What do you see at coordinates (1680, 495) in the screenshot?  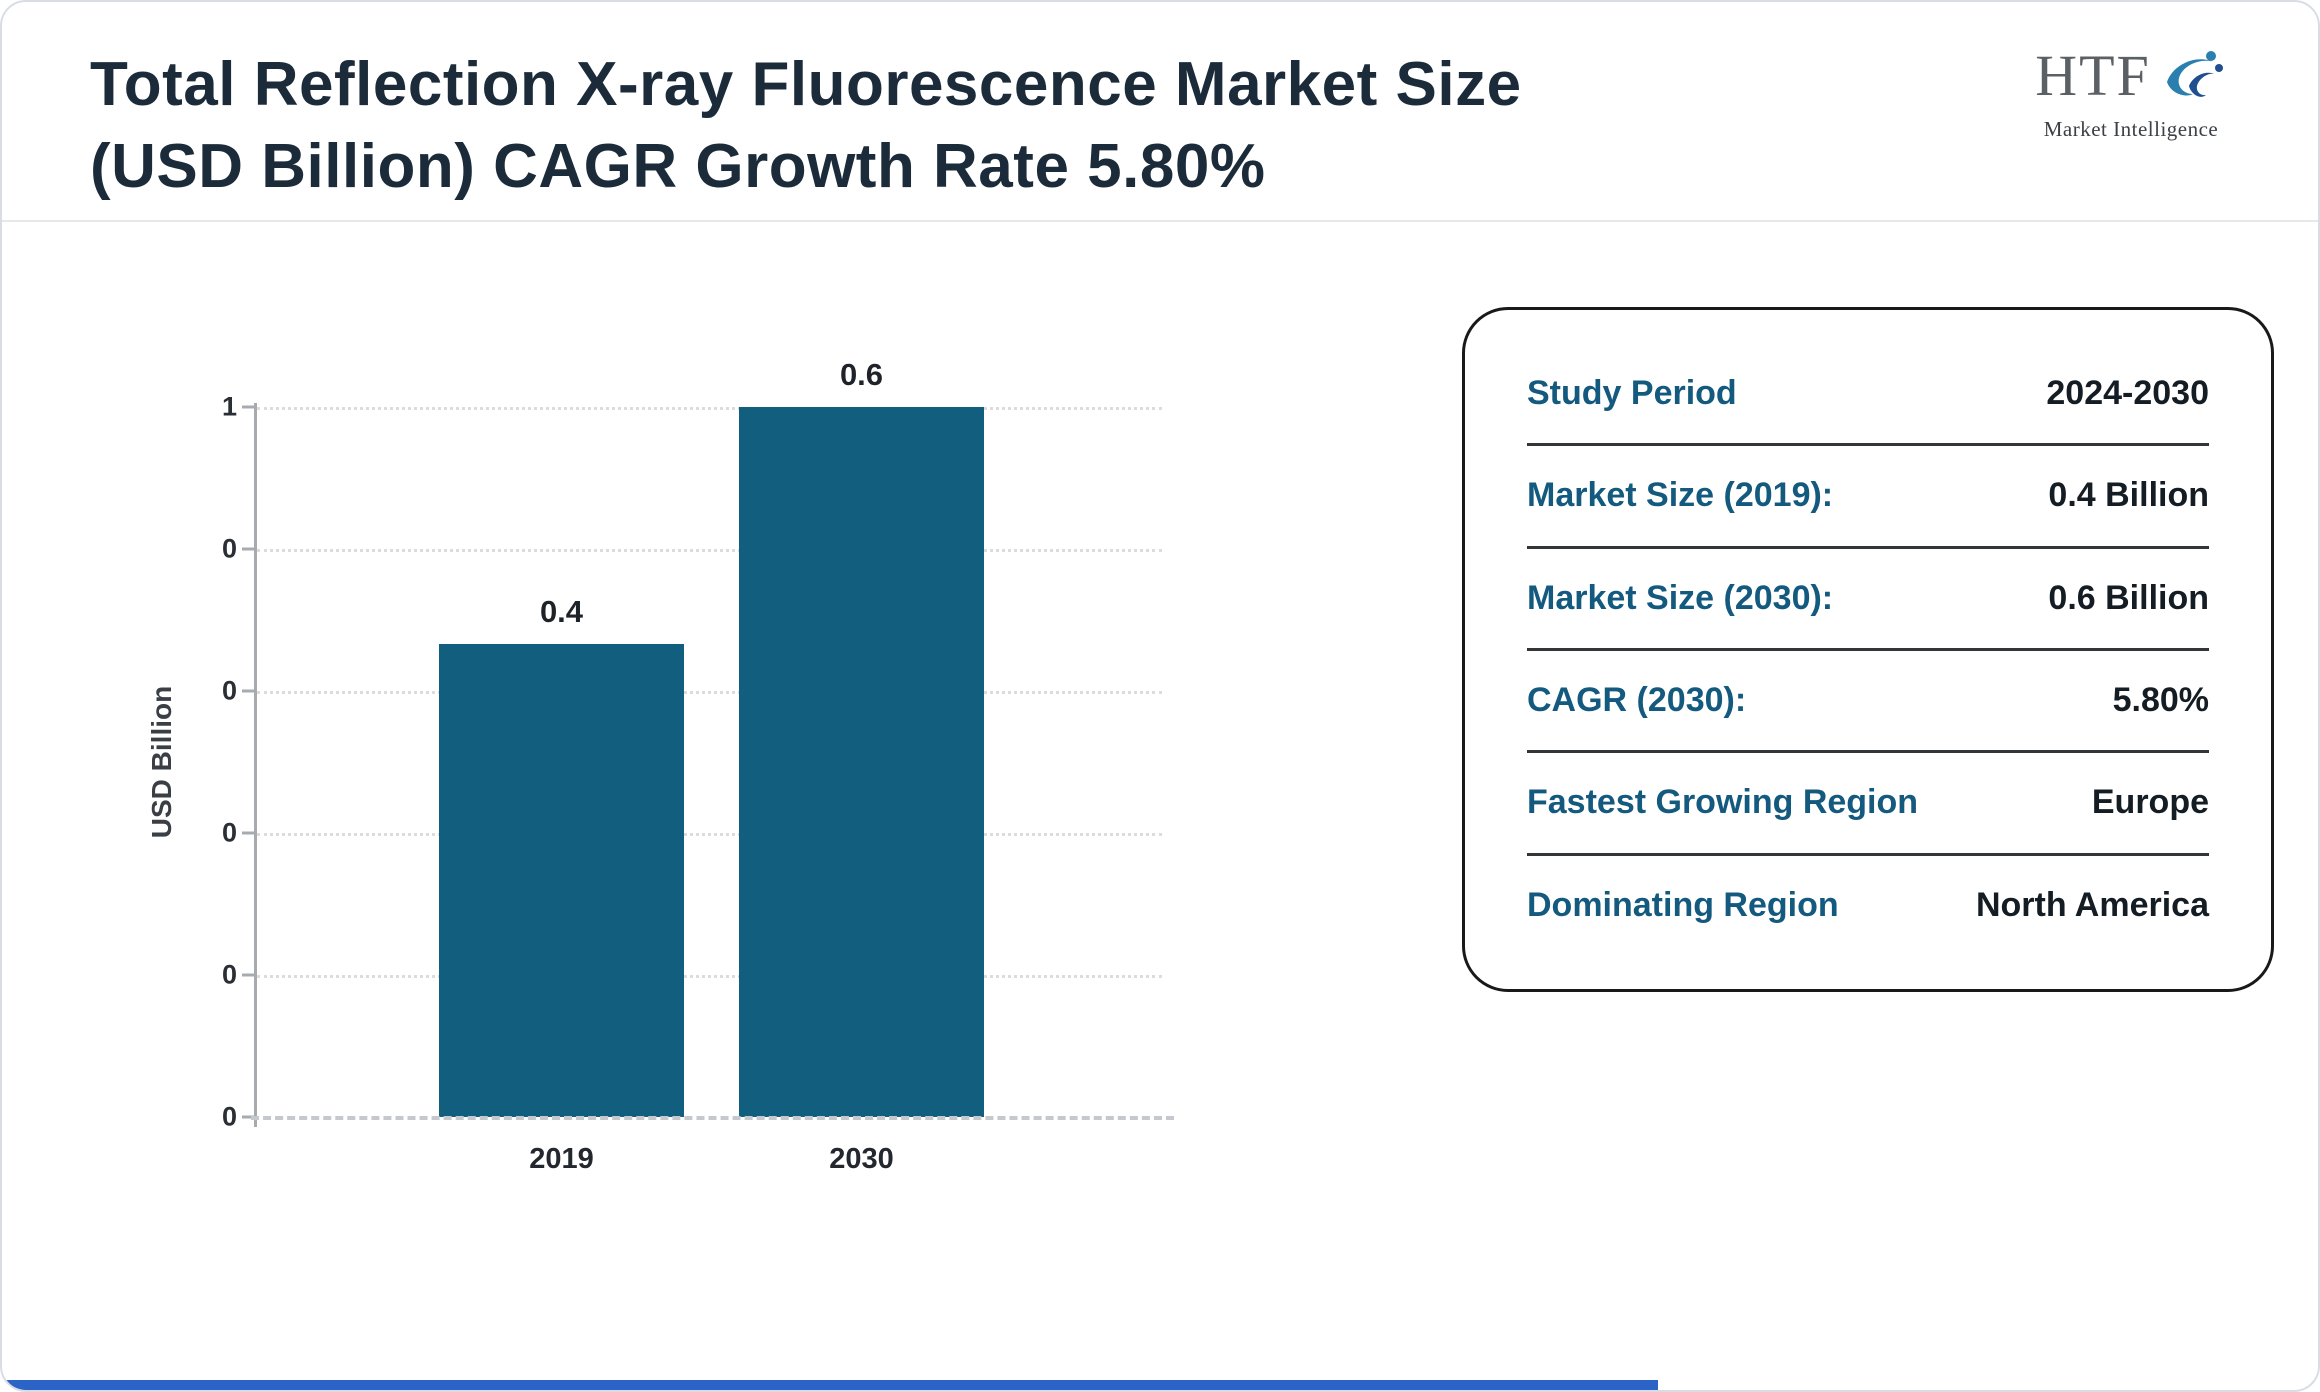 I see `summary-label: Market Size (2019):` at bounding box center [1680, 495].